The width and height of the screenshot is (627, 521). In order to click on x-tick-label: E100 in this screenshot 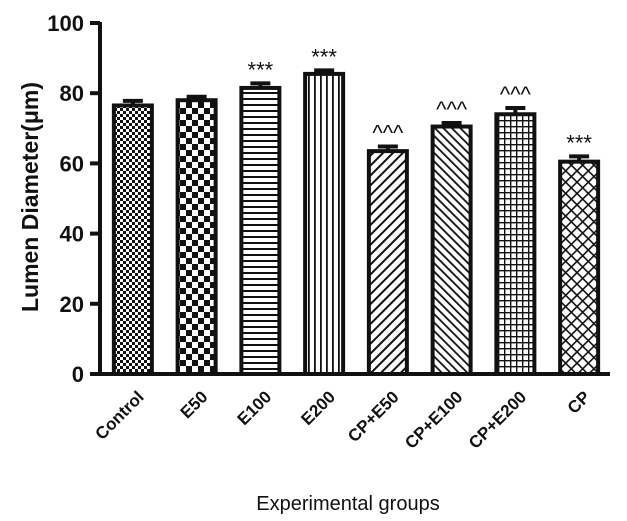, I will do `click(255, 408)`.